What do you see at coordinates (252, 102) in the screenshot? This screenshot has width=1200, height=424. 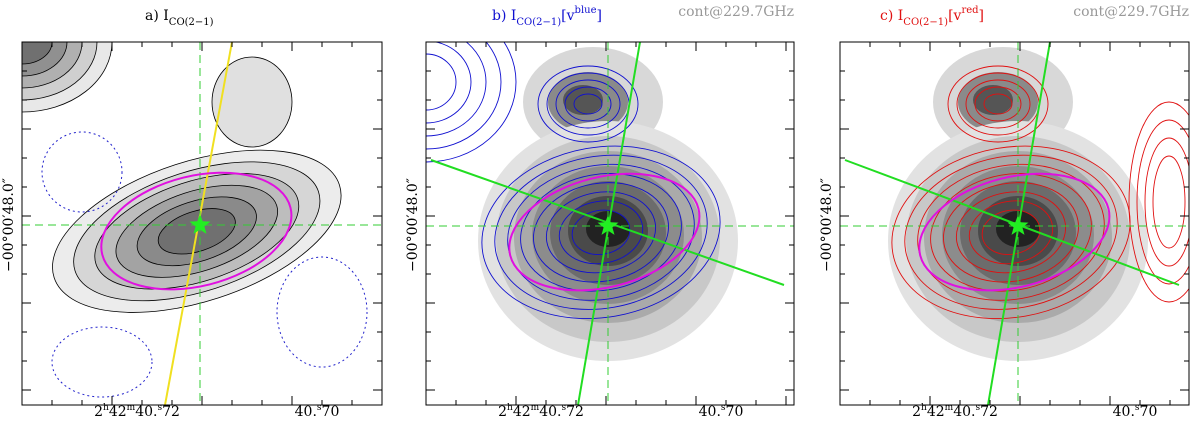 I see `contour-fill` at bounding box center [252, 102].